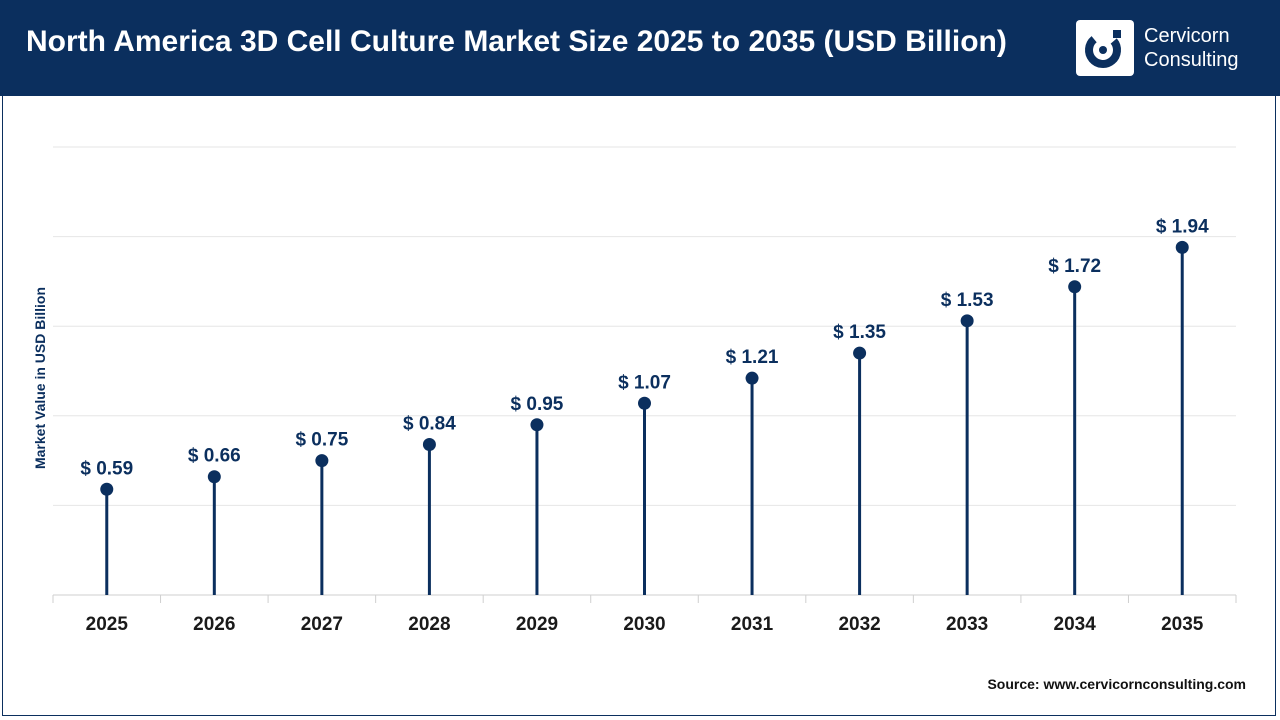 The height and width of the screenshot is (720, 1280). I want to click on data-label: $ 1.72, so click(1074, 266).